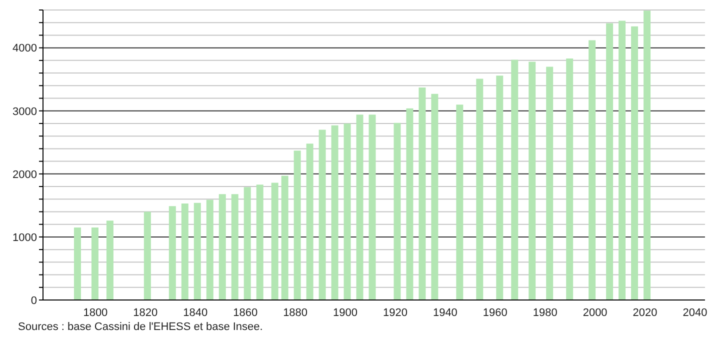  What do you see at coordinates (24, 238) in the screenshot?
I see `y-tick-label: 1000` at bounding box center [24, 238].